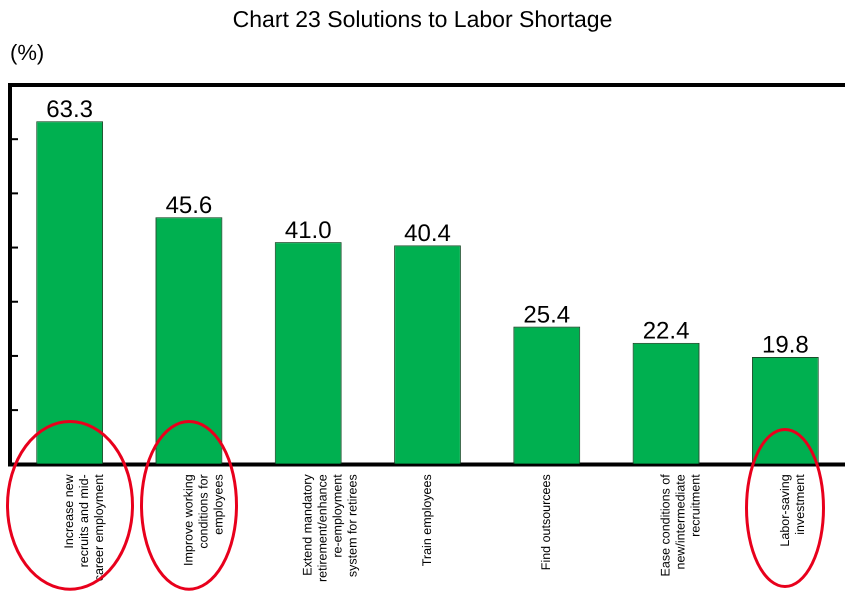 The image size is (845, 592). What do you see at coordinates (423, 19) in the screenshot?
I see `chart-title: Chart 23 Solutions to Labor Shortage` at bounding box center [423, 19].